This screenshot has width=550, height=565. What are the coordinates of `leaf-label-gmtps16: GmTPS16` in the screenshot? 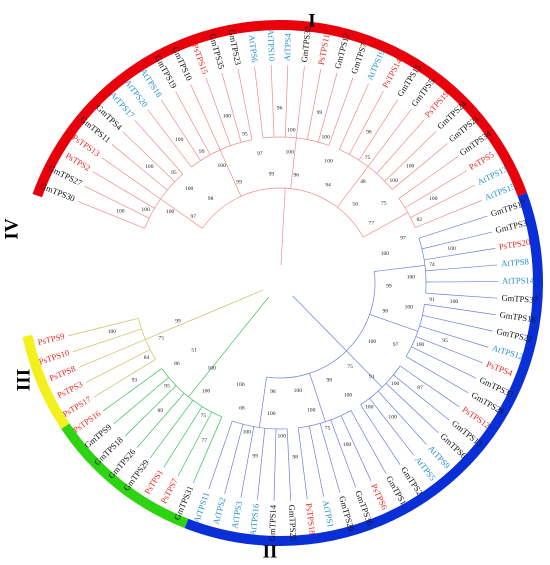 It's located at (518, 316).